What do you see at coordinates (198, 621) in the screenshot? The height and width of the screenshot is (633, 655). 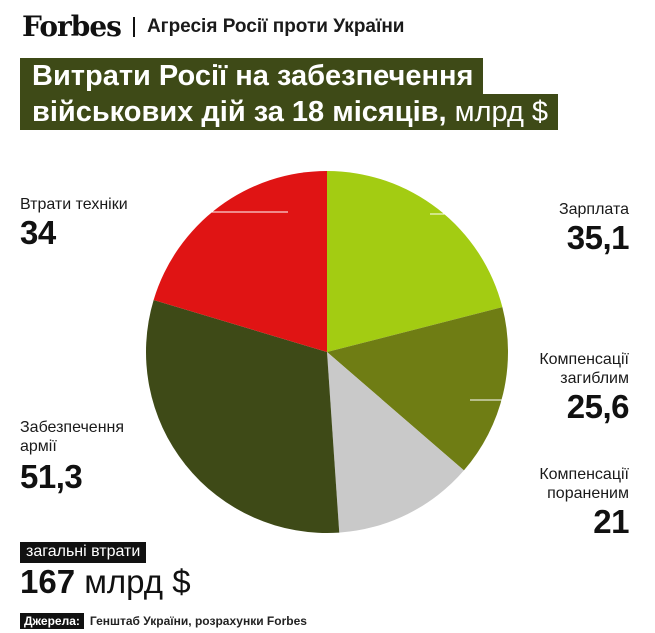 I see `source-text: Генштаб України, розрахунки Forbes` at bounding box center [198, 621].